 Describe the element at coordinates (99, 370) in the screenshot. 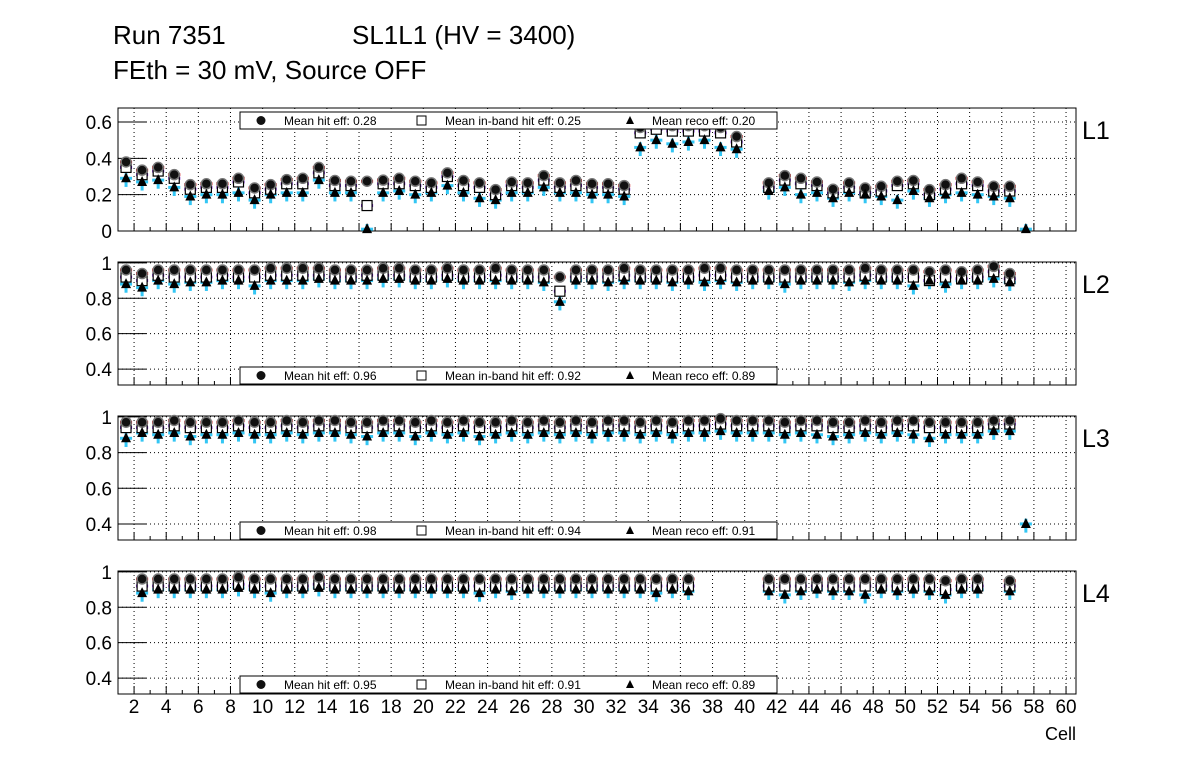

I see `y-tick-label: 0.4` at that location.